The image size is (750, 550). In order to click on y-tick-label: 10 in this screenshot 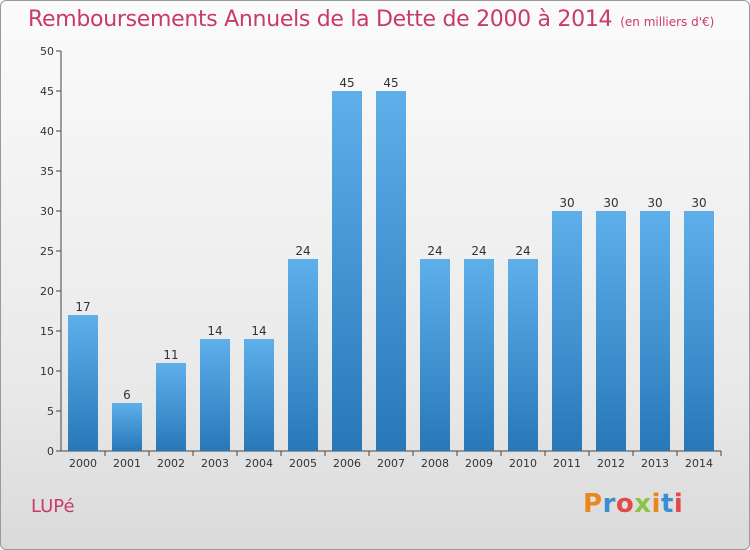, I will do `click(47, 371)`.